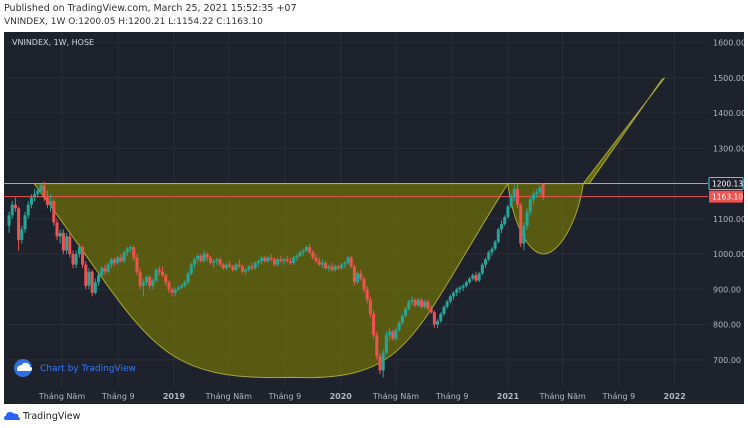  I want to click on watermark: Chart by TradingView, so click(75, 368).